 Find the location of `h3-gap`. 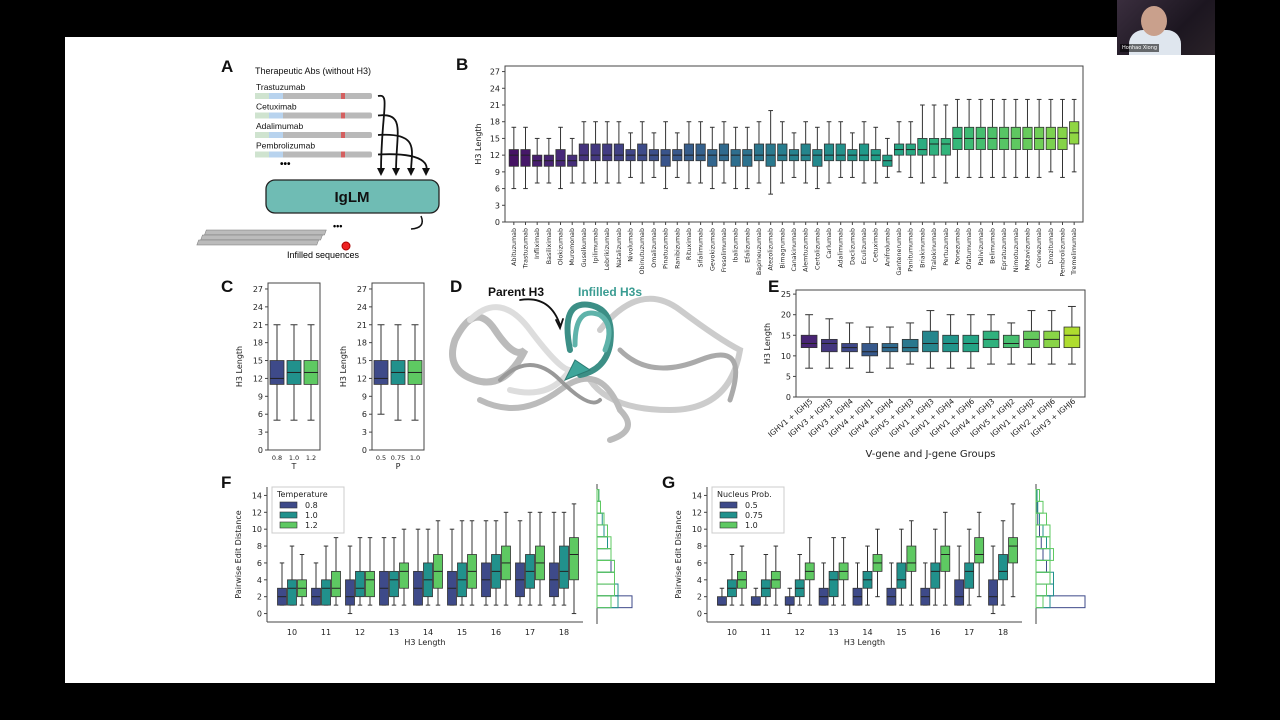

h3-gap is located at coordinates (343, 154).